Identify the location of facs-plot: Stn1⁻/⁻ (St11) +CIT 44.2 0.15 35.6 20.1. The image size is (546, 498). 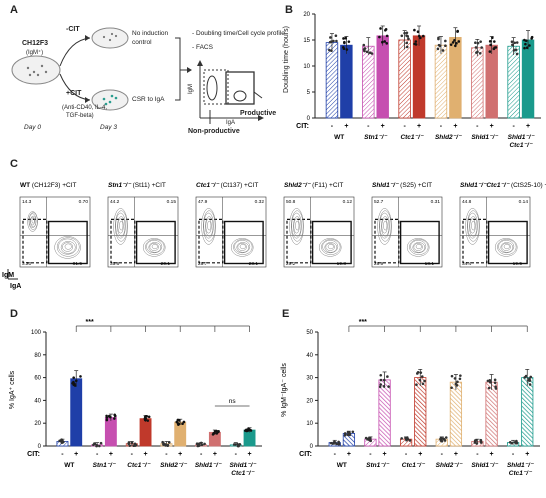
(143, 225).